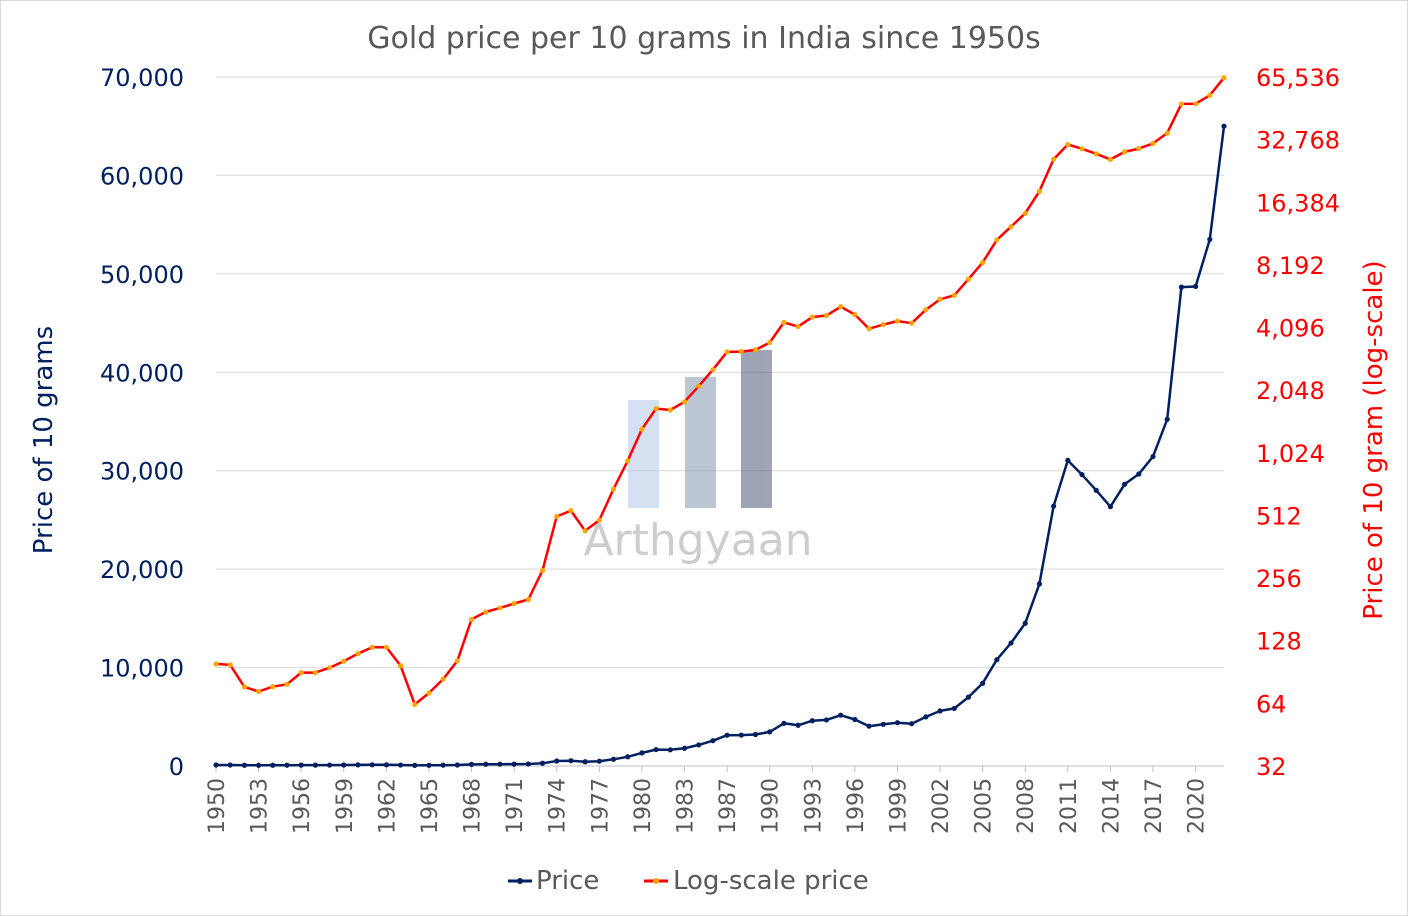 This screenshot has height=916, width=1408. I want to click on x-tick-label: 1971, so click(515, 806).